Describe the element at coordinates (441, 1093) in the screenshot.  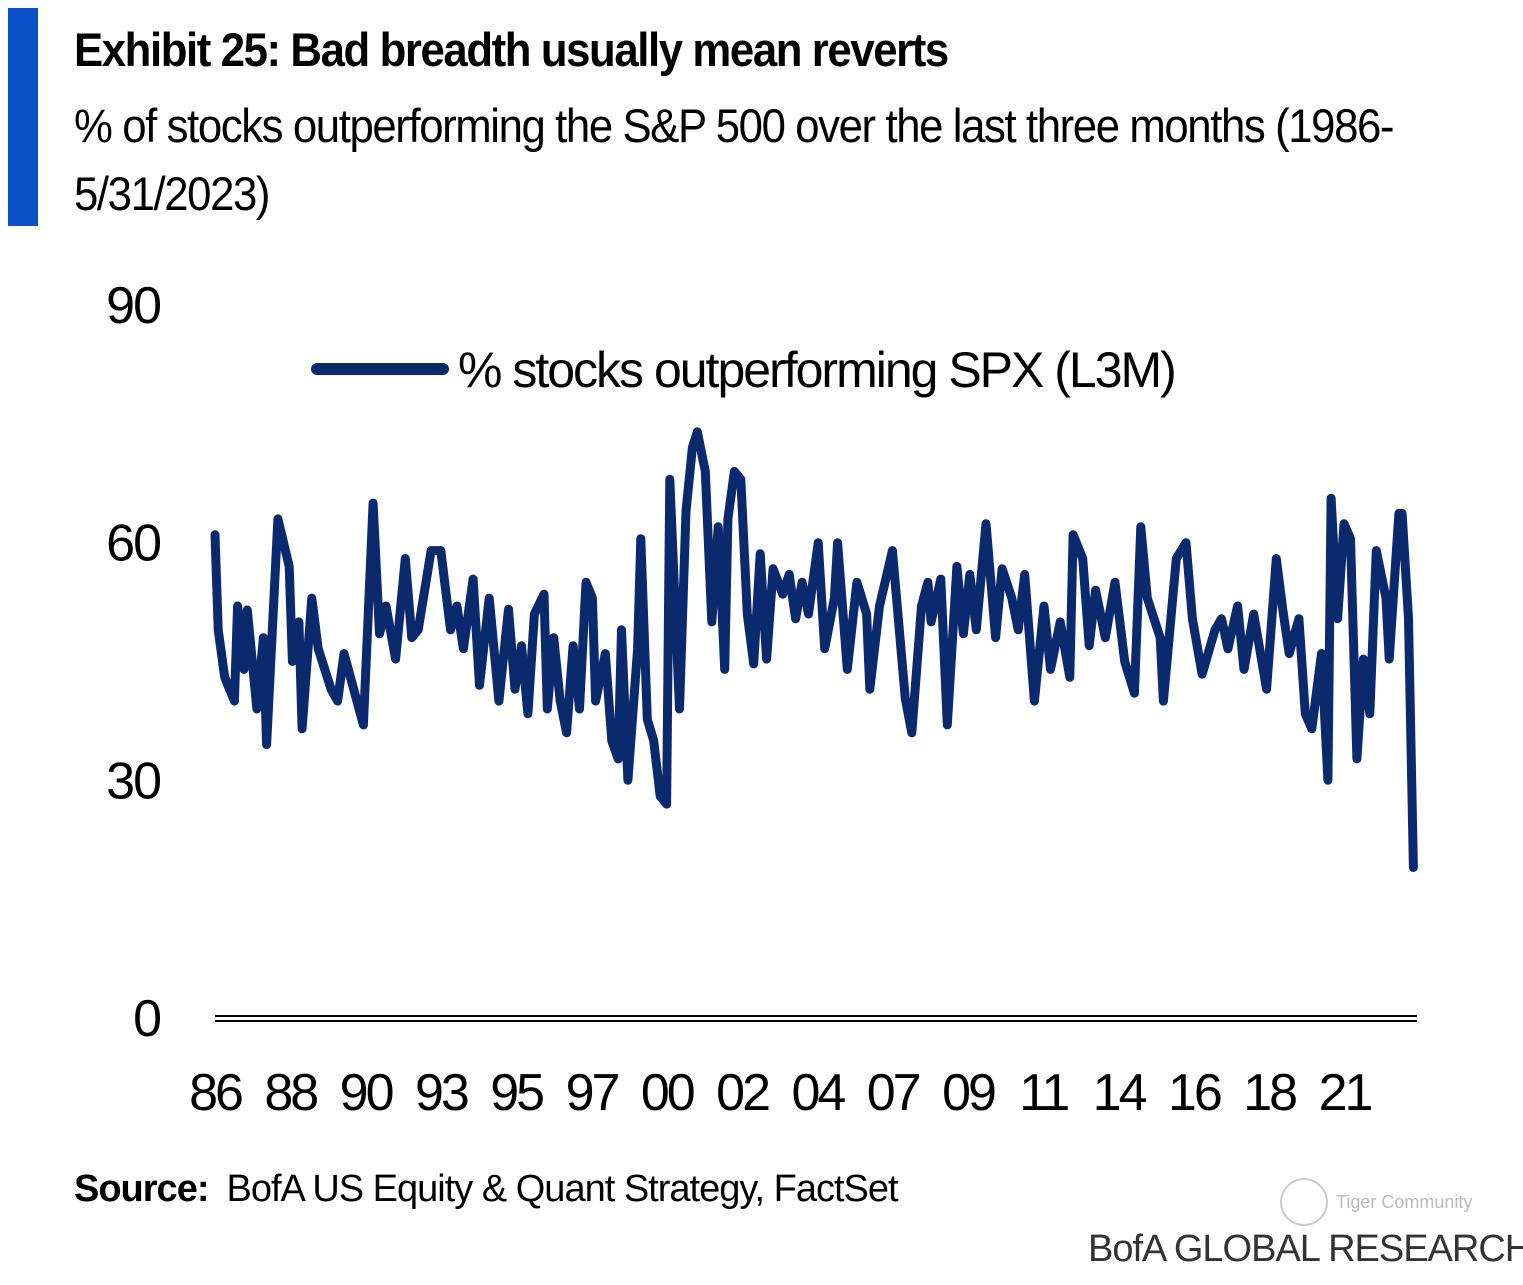
I see `x-tick-label: 93` at that location.